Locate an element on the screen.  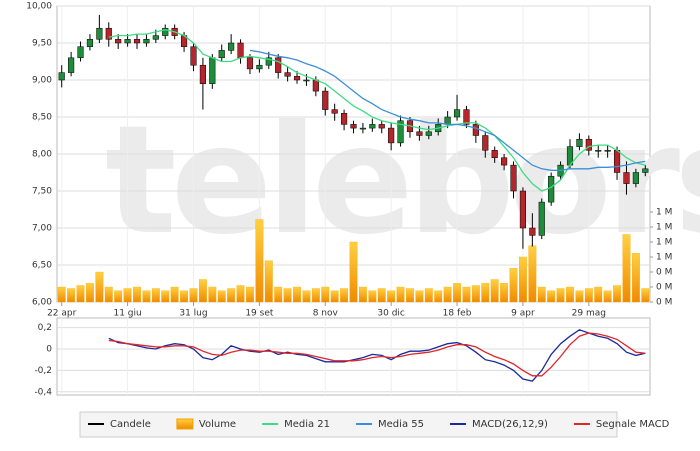
x-tick-label: 29 mag is located at coordinates (589, 314).